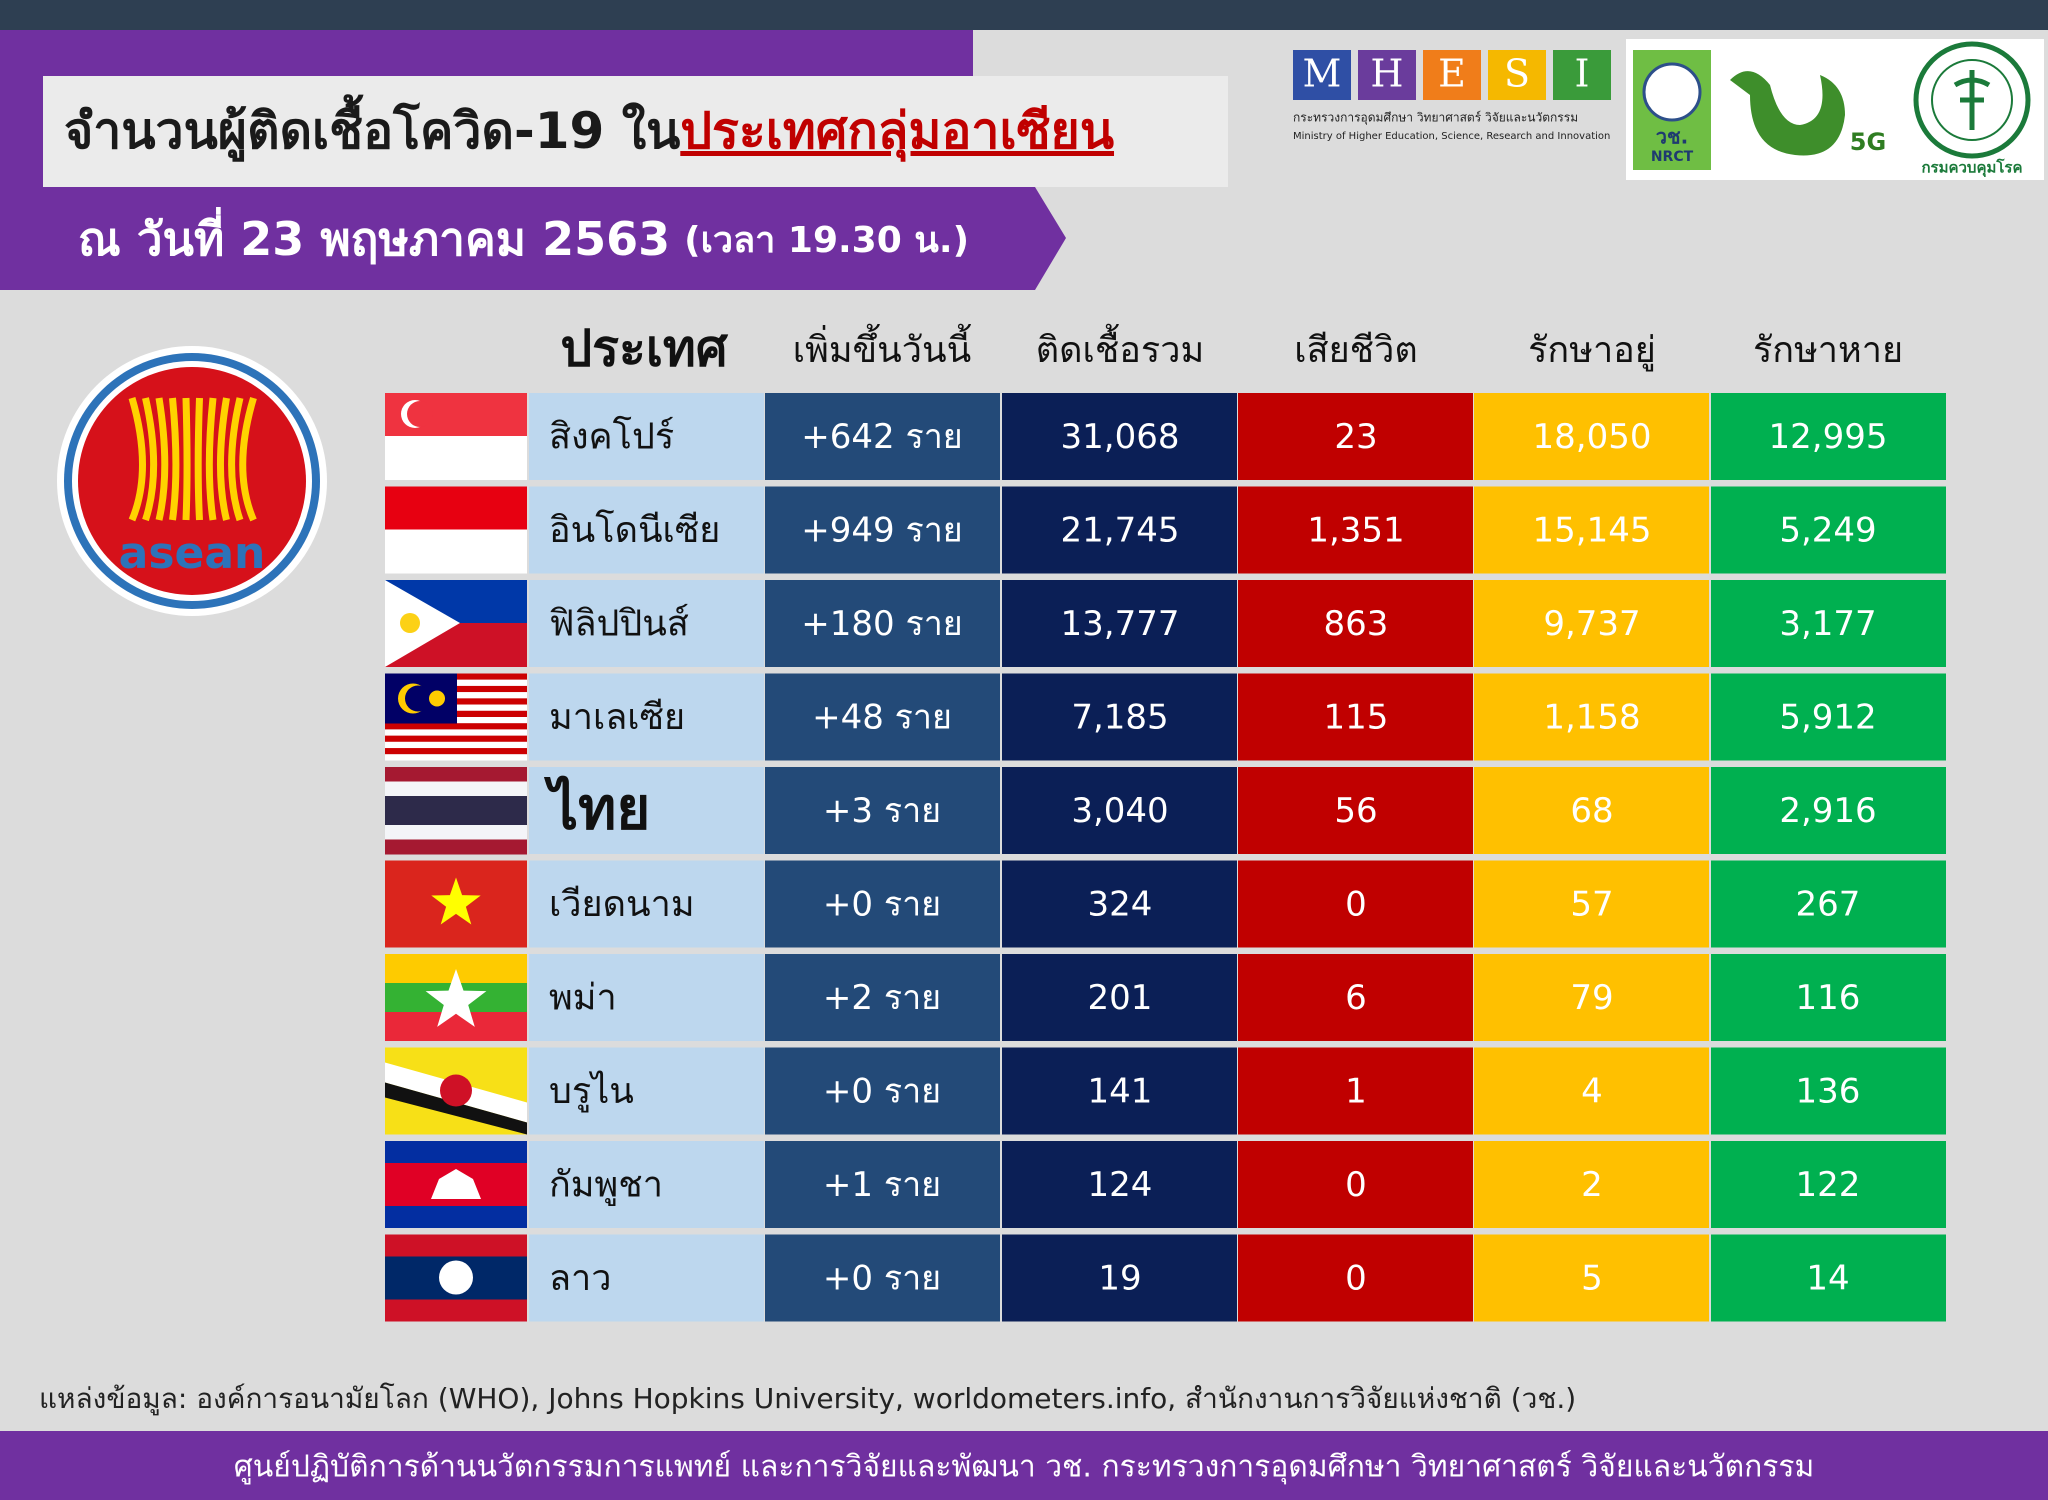  I want to click on country-name: สิงคโปร์, so click(611, 437).